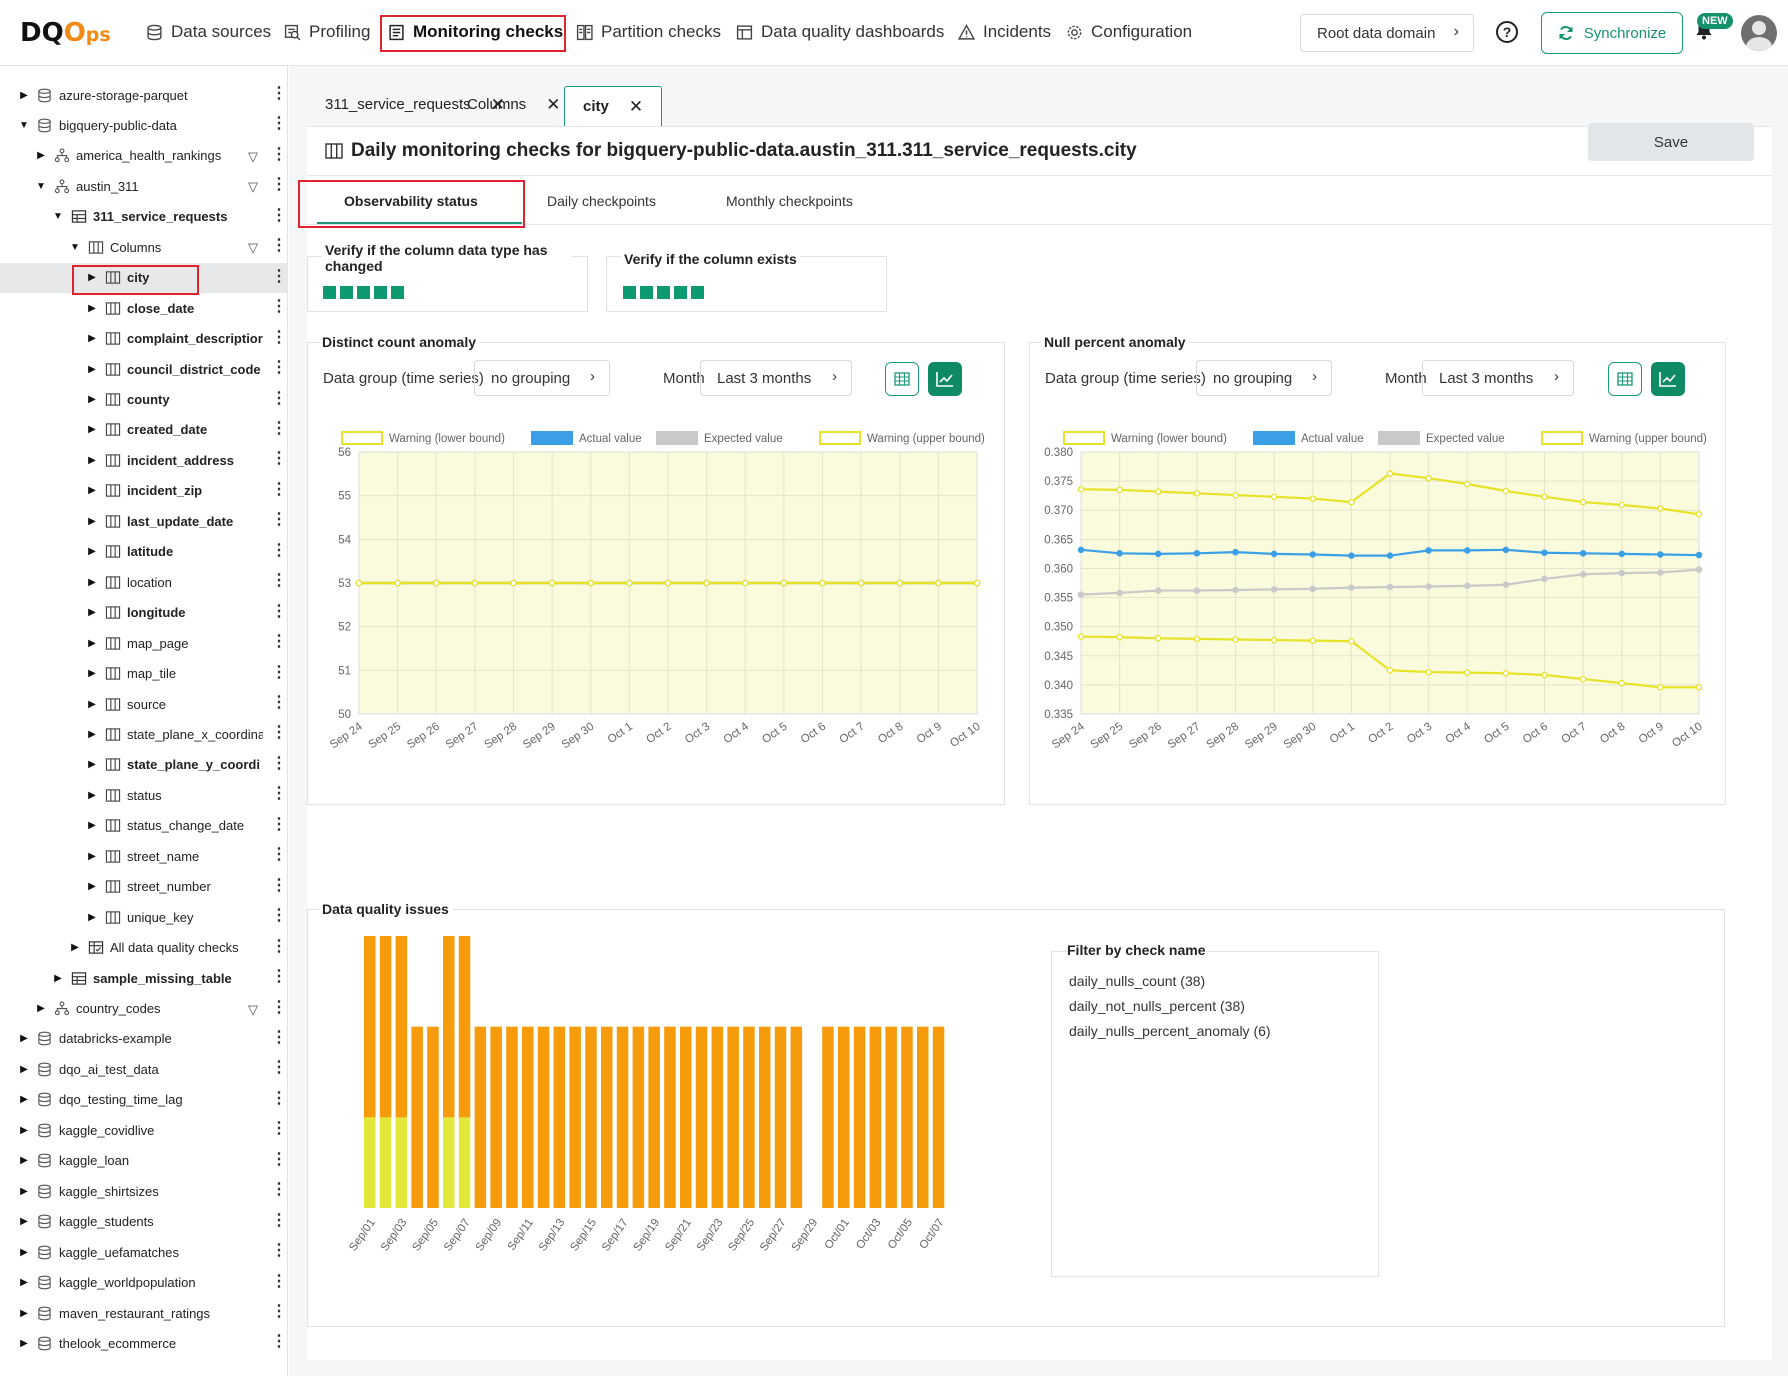  I want to click on sidebar-item-longitude: ▶ longitude ⋮, so click(144, 613).